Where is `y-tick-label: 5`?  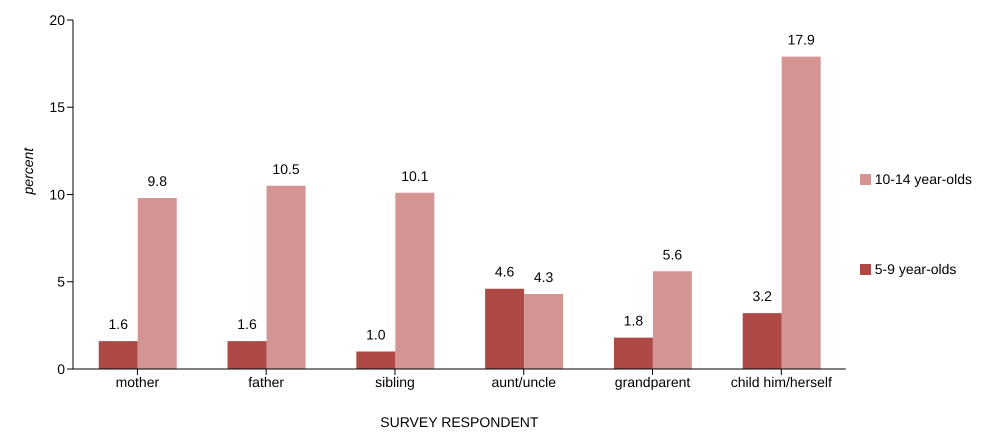 y-tick-label: 5 is located at coordinates (61, 282).